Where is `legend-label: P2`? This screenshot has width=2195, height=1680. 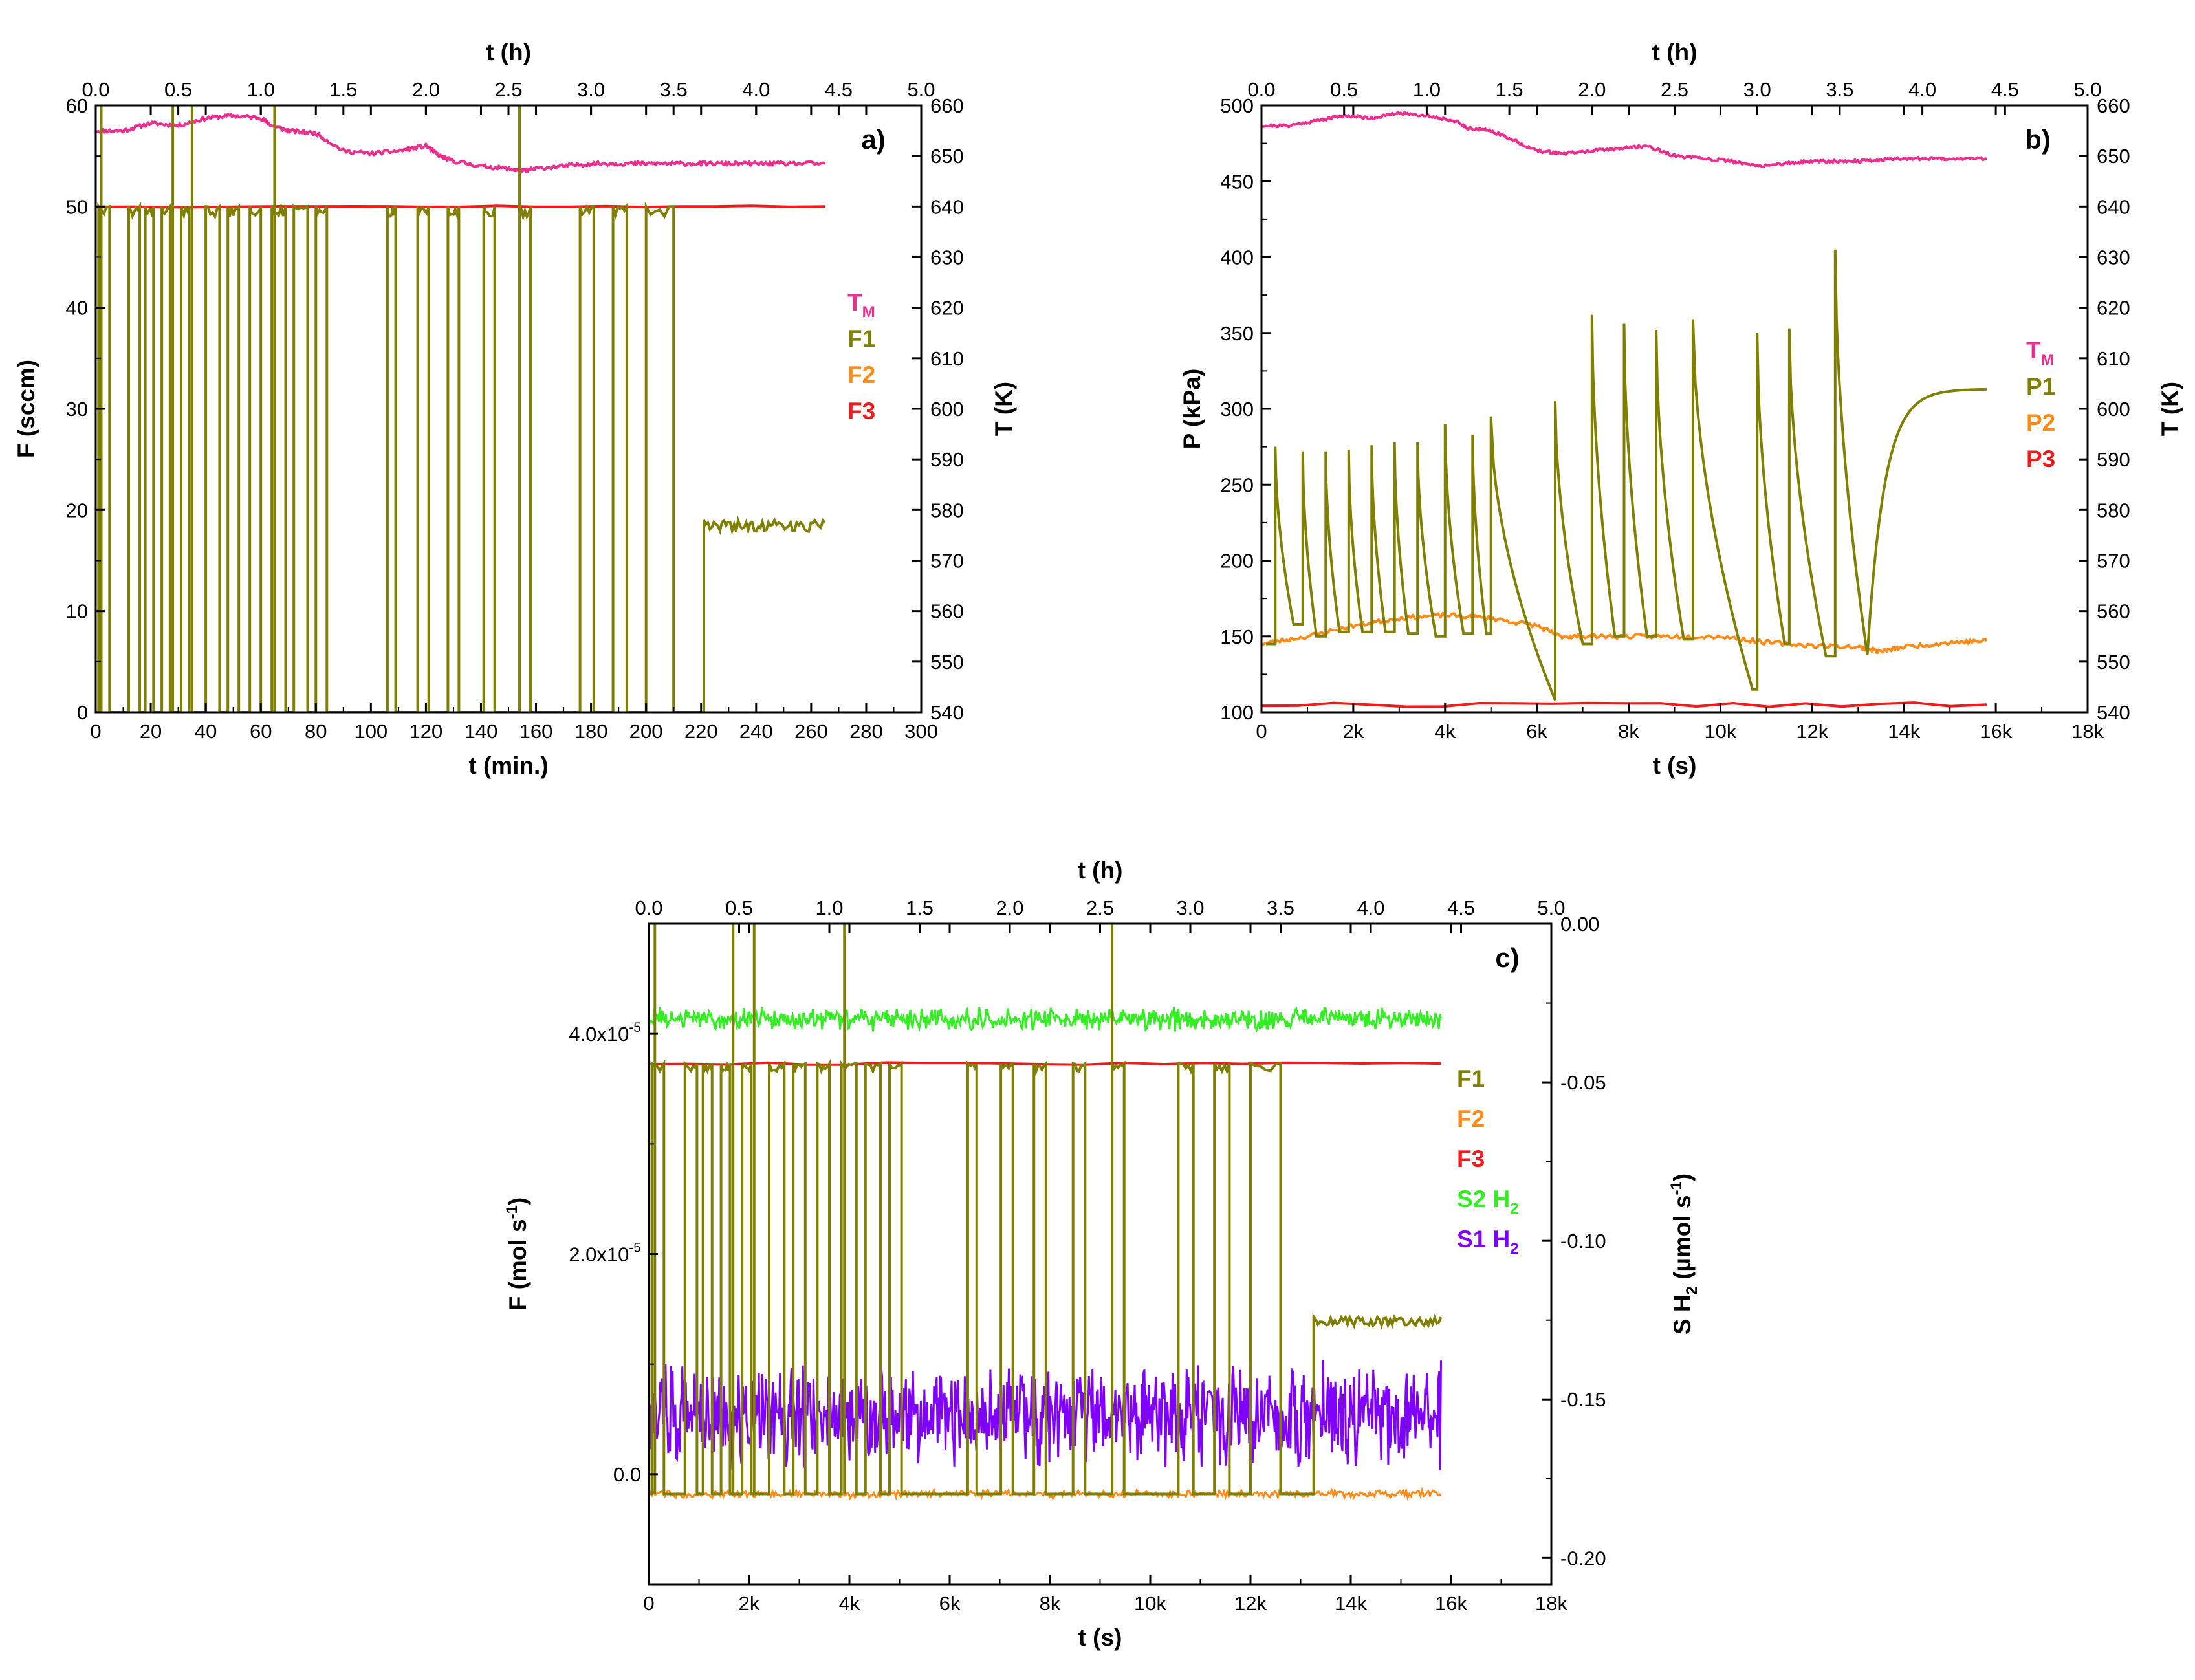 legend-label: P2 is located at coordinates (2040, 422).